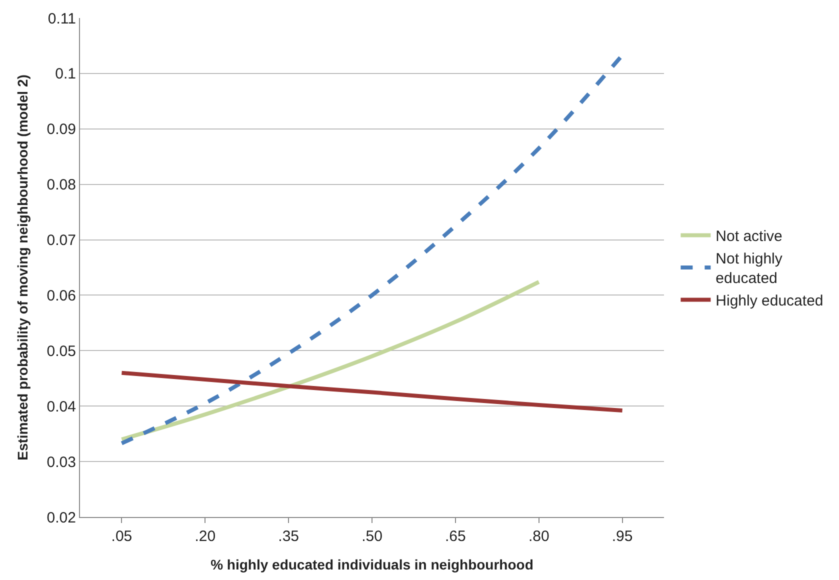  What do you see at coordinates (749, 269) in the screenshot?
I see `legend-label: Not highly educated` at bounding box center [749, 269].